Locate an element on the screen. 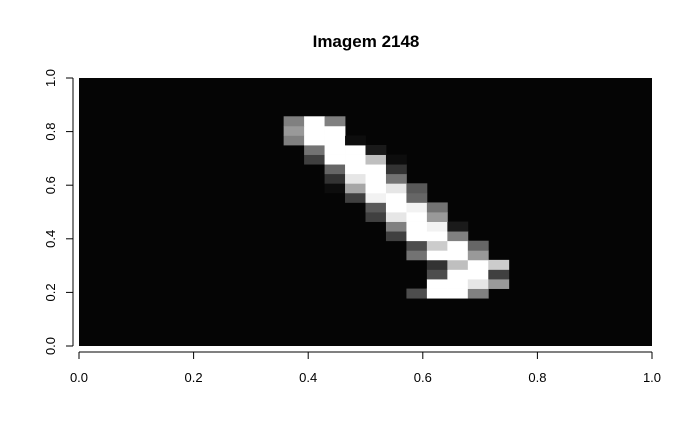  x-axis: 0.0 0.2 0.4 0.6 0.8 1.0 is located at coordinates (365, 368).